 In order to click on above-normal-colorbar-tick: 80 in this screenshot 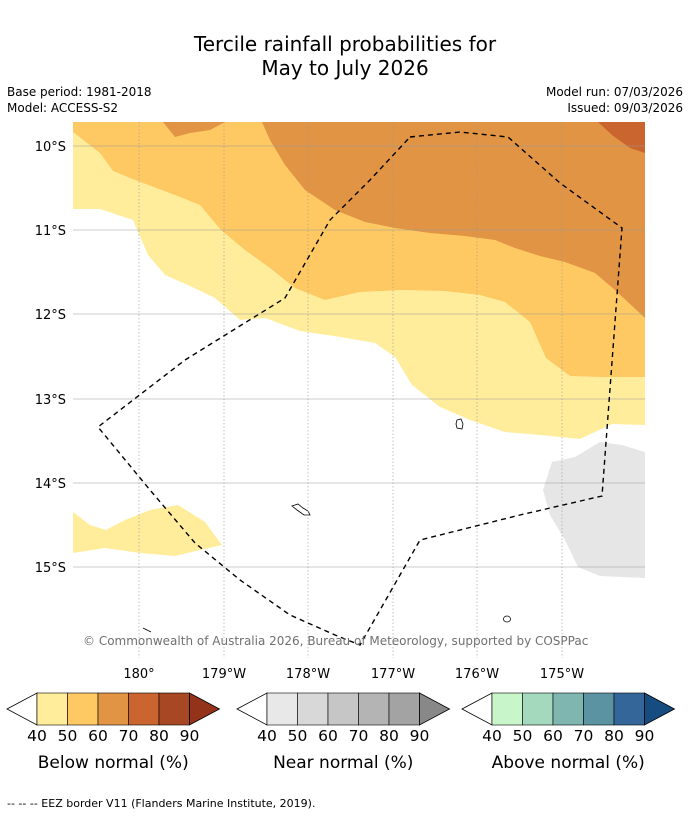, I will do `click(614, 736)`.